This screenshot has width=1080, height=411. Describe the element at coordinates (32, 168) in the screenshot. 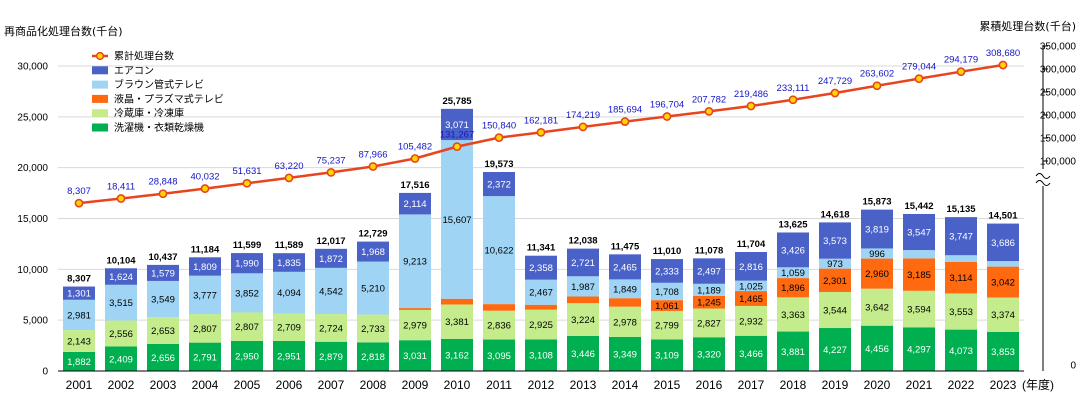

I see `left-tick-label: 20,000` at that location.